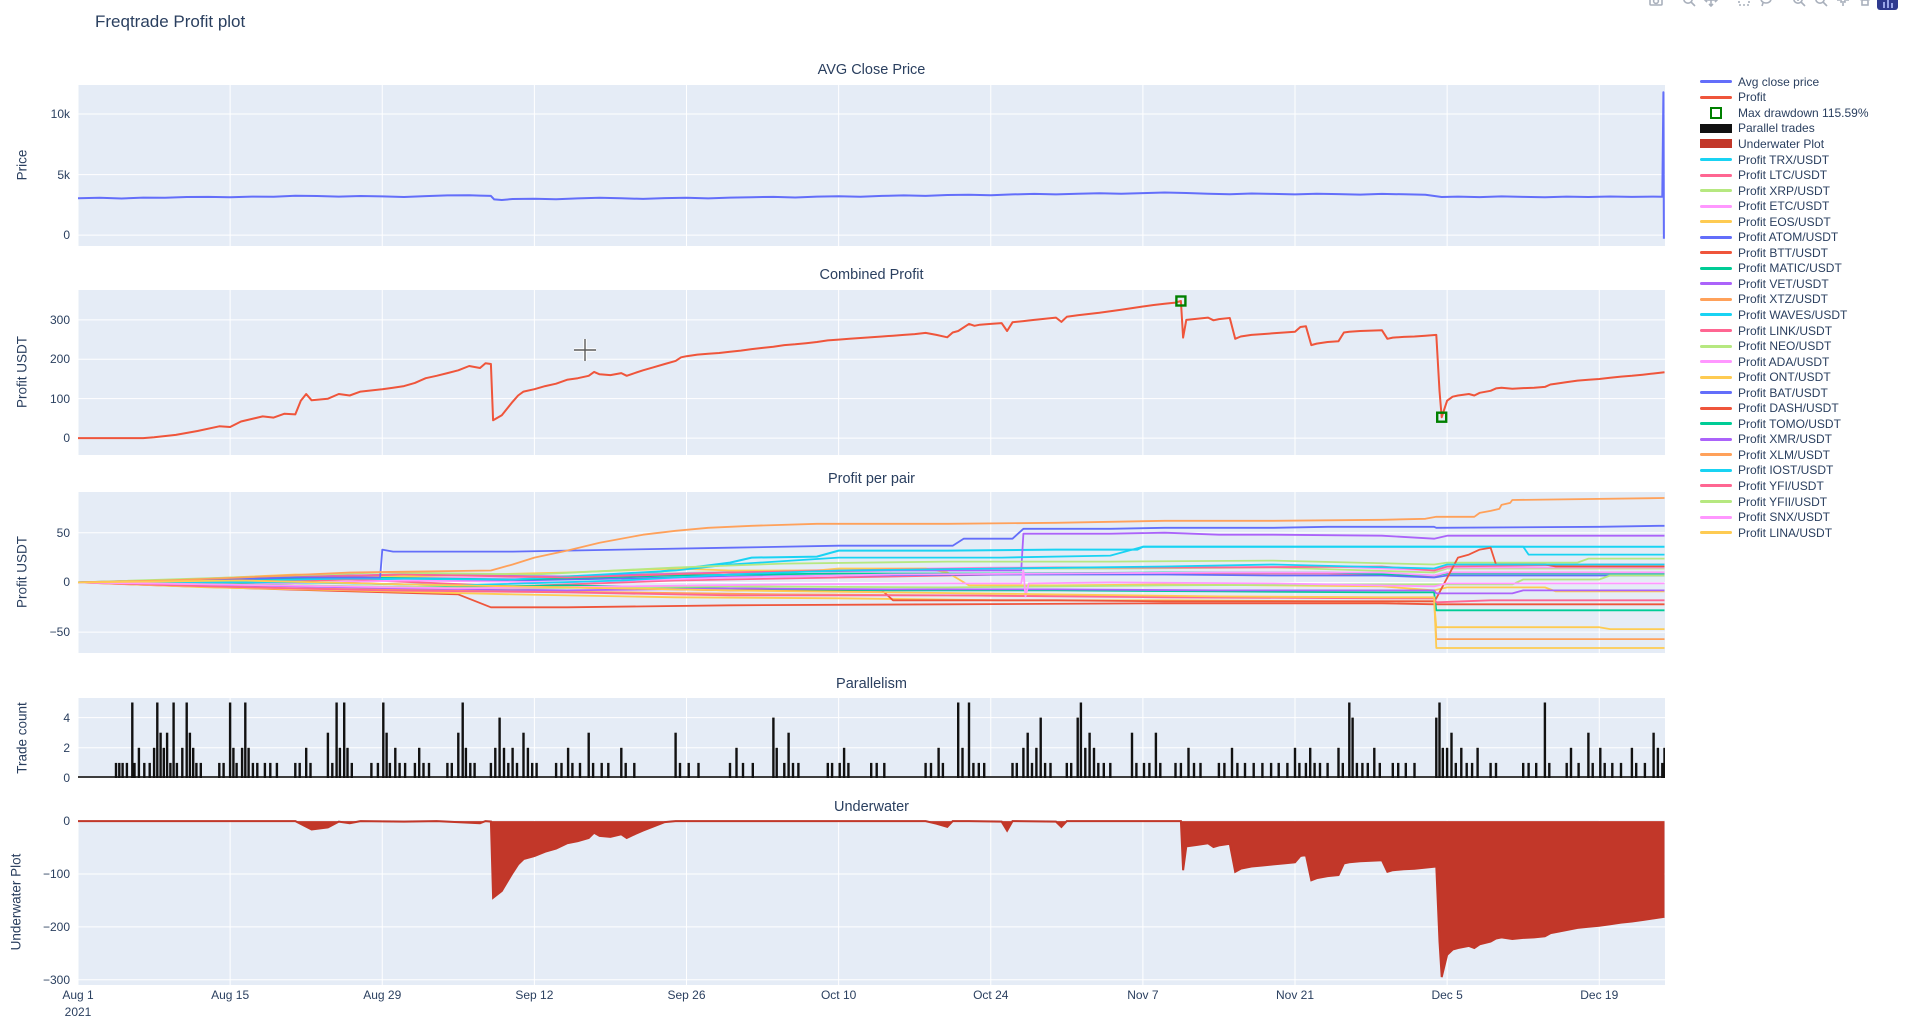  Describe the element at coordinates (1784, 424) in the screenshot. I see `legend-item-profit-tomo-usdt: Profit TOMO/USDT` at that location.